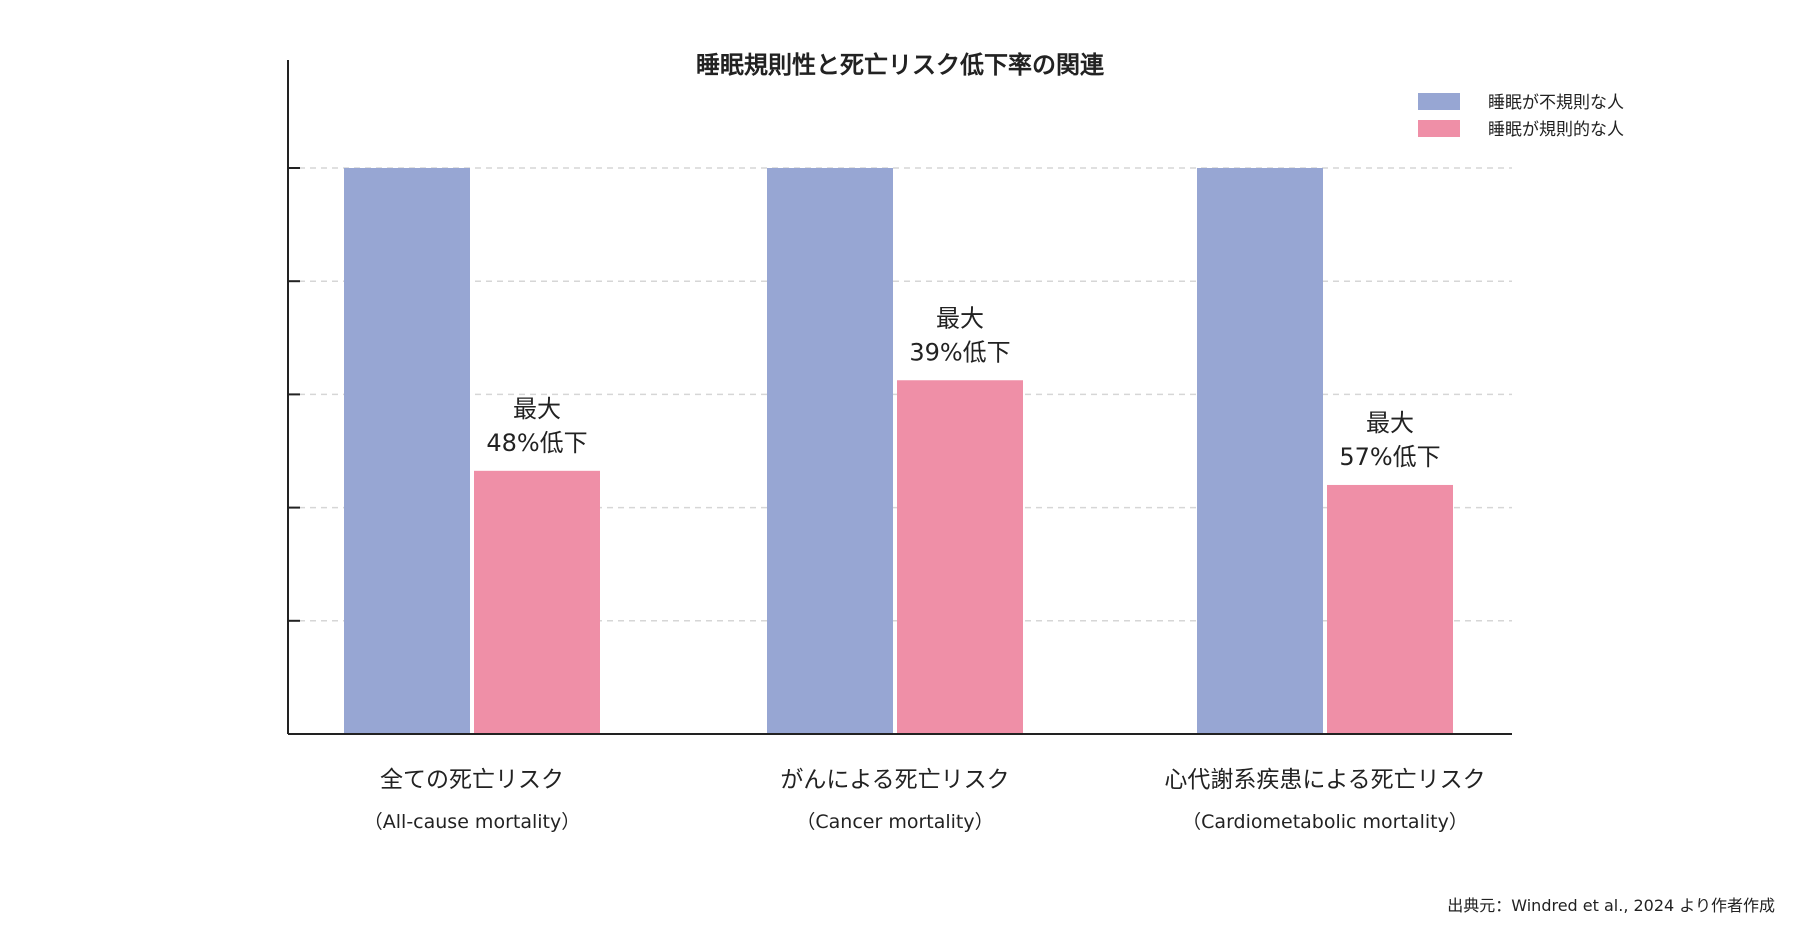 The height and width of the screenshot is (936, 1800). What do you see at coordinates (894, 822) in the screenshot?
I see `x-tick-sublabel: （Cancer mortality）` at bounding box center [894, 822].